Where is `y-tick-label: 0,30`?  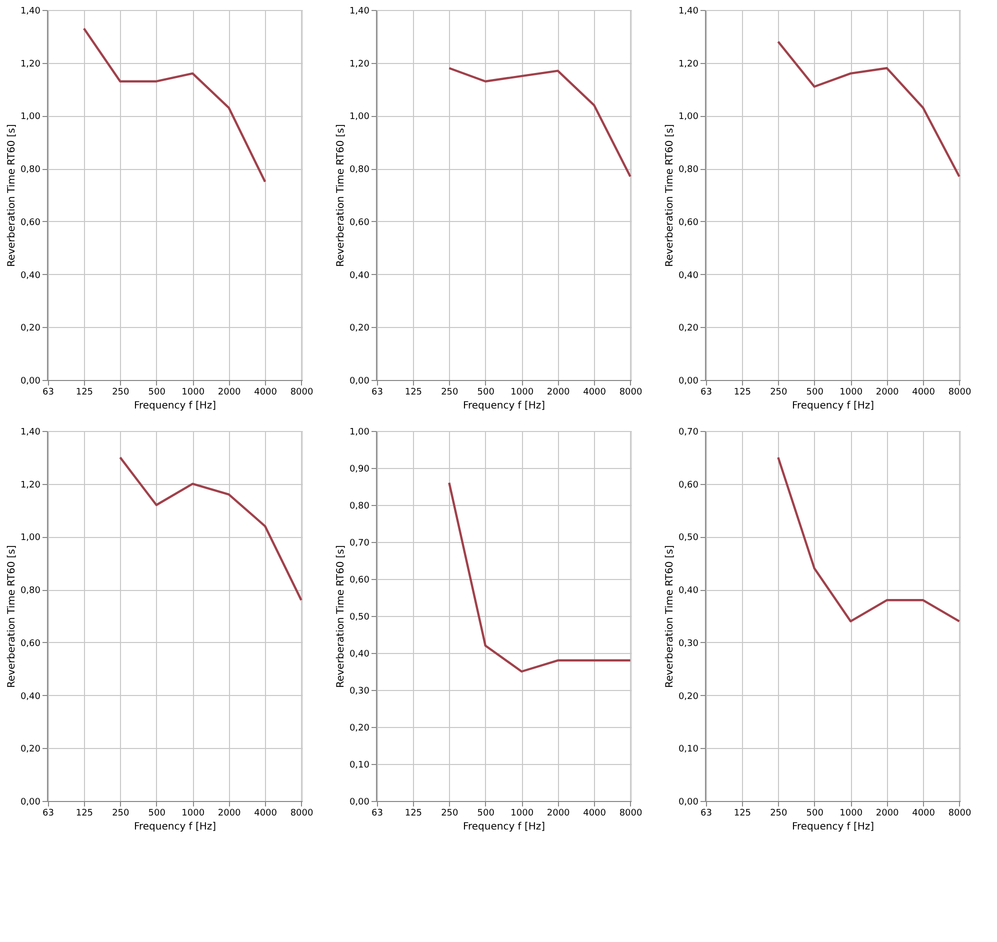 y-tick-label: 0,30 is located at coordinates (688, 643).